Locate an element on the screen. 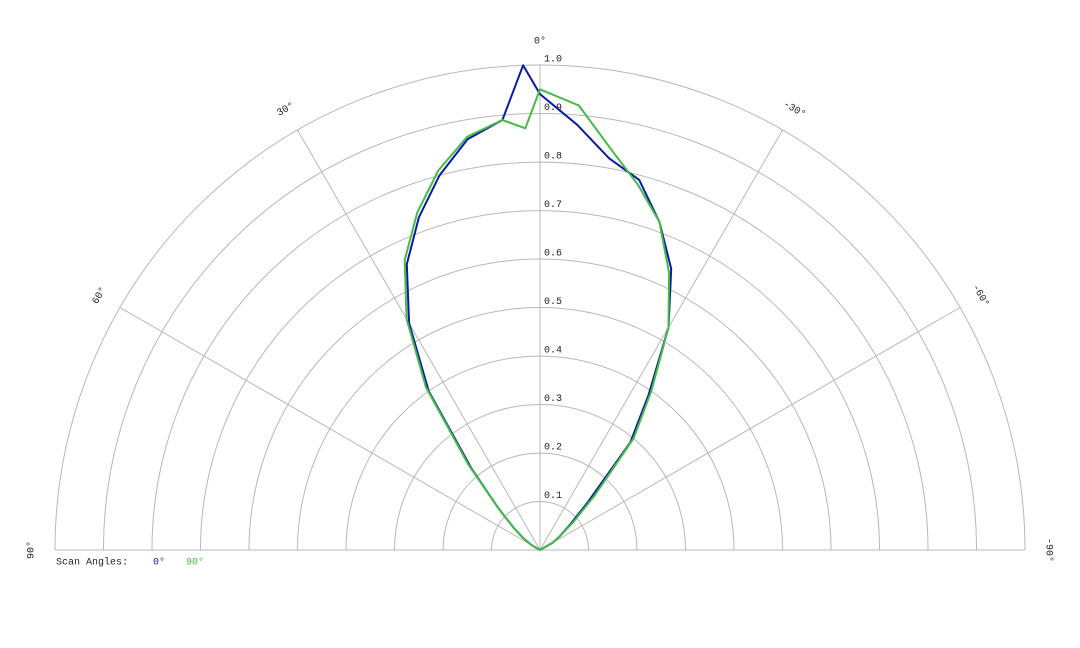  r-tick-label: 0.4 is located at coordinates (553, 351).